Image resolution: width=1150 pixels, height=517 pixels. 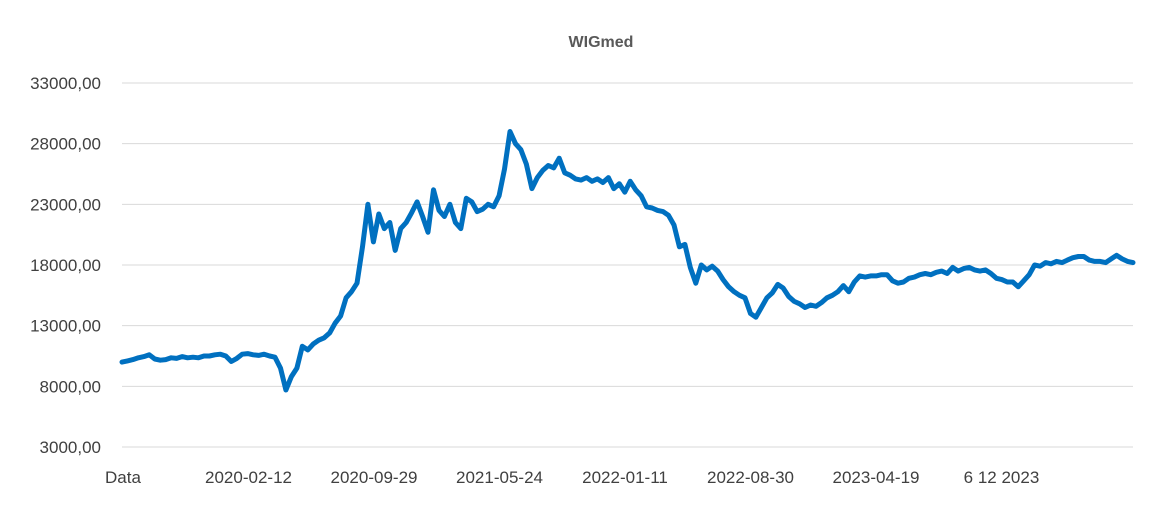 What do you see at coordinates (374, 477) in the screenshot?
I see `x-tick-label: 2020-09-29` at bounding box center [374, 477].